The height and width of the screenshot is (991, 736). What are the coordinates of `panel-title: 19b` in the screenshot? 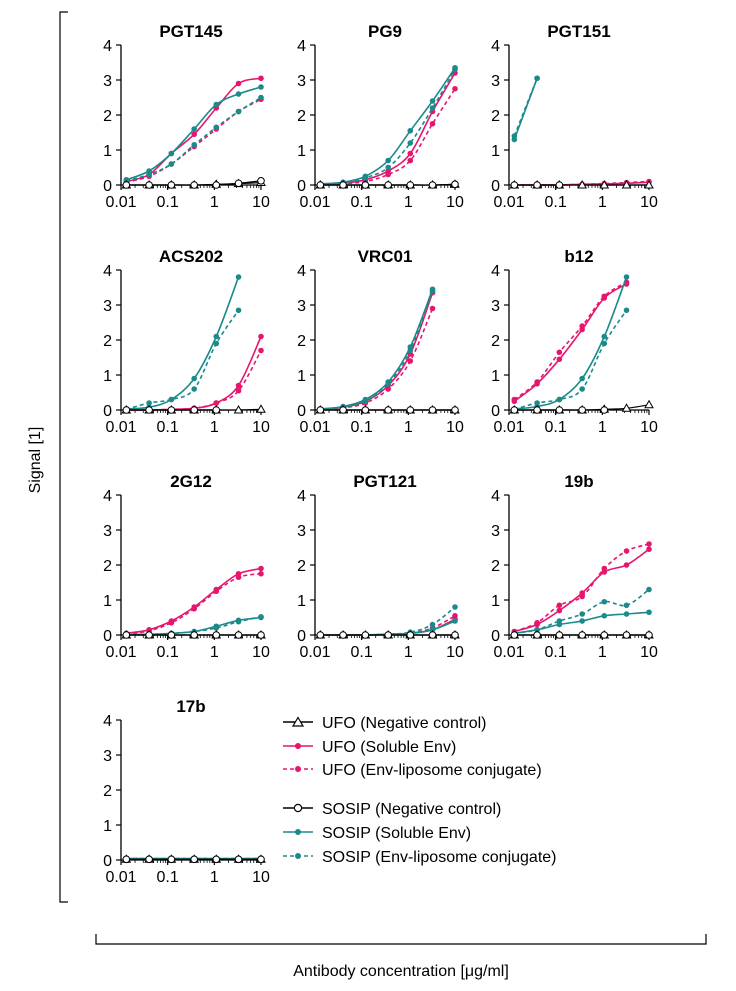 It's located at (578, 481).